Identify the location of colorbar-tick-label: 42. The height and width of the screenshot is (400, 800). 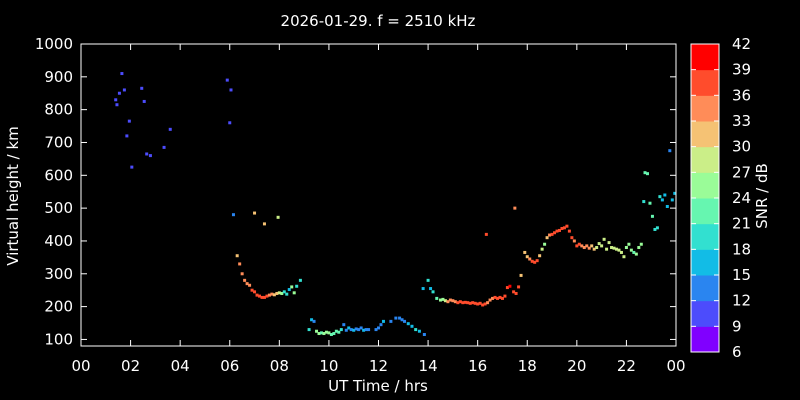
(741, 44).